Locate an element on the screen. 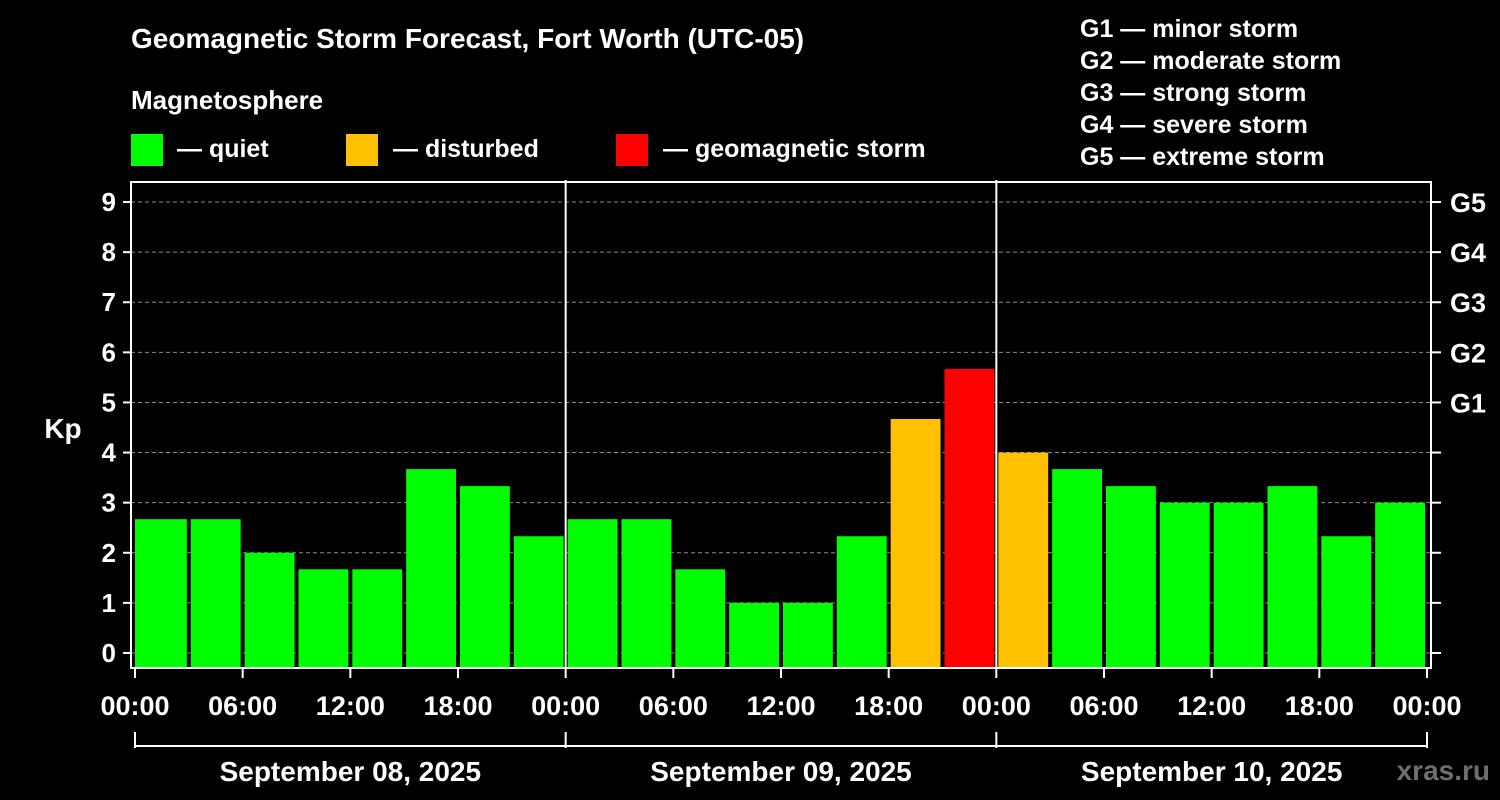  g-scale-label: G3 is located at coordinates (1468, 303).